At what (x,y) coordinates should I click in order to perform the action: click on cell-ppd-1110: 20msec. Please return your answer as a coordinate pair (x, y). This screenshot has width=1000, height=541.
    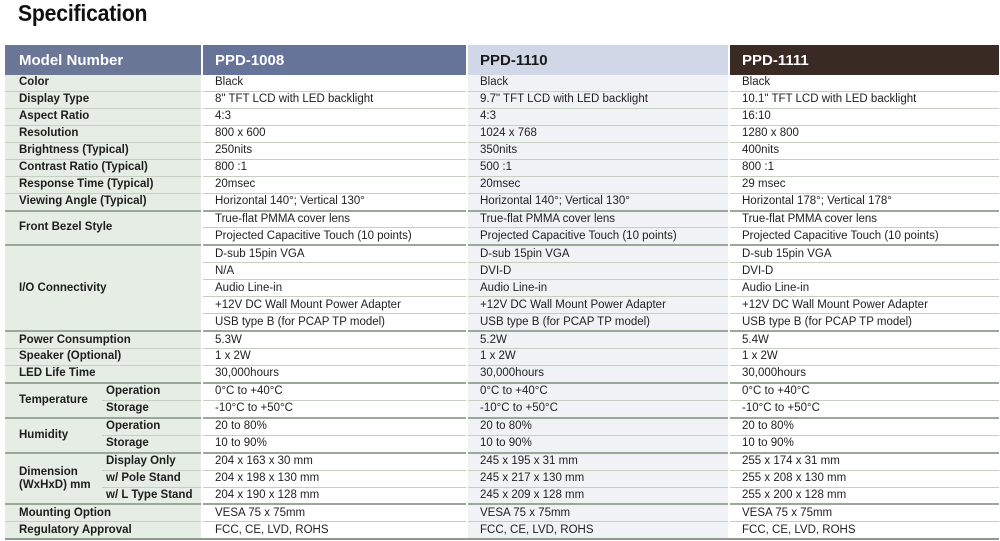
    Looking at the image, I should click on (597, 185).